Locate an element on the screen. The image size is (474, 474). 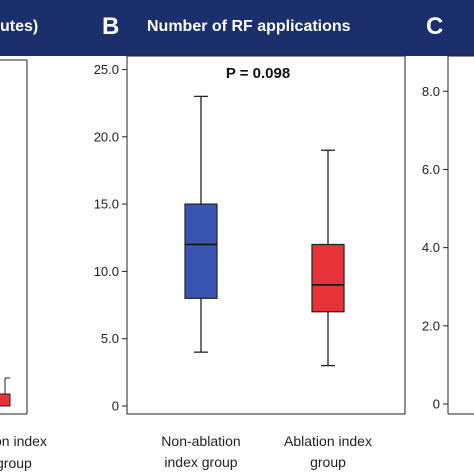
p-value-annotation: P = 0.098 is located at coordinates (258, 73).